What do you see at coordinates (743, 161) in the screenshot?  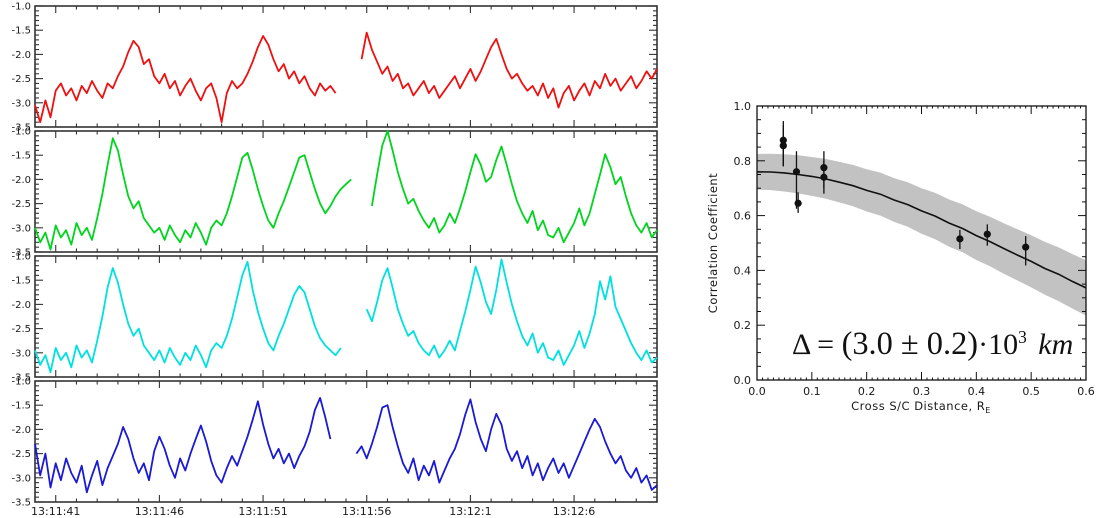 I see `y-tick-label: 0.8` at bounding box center [743, 161].